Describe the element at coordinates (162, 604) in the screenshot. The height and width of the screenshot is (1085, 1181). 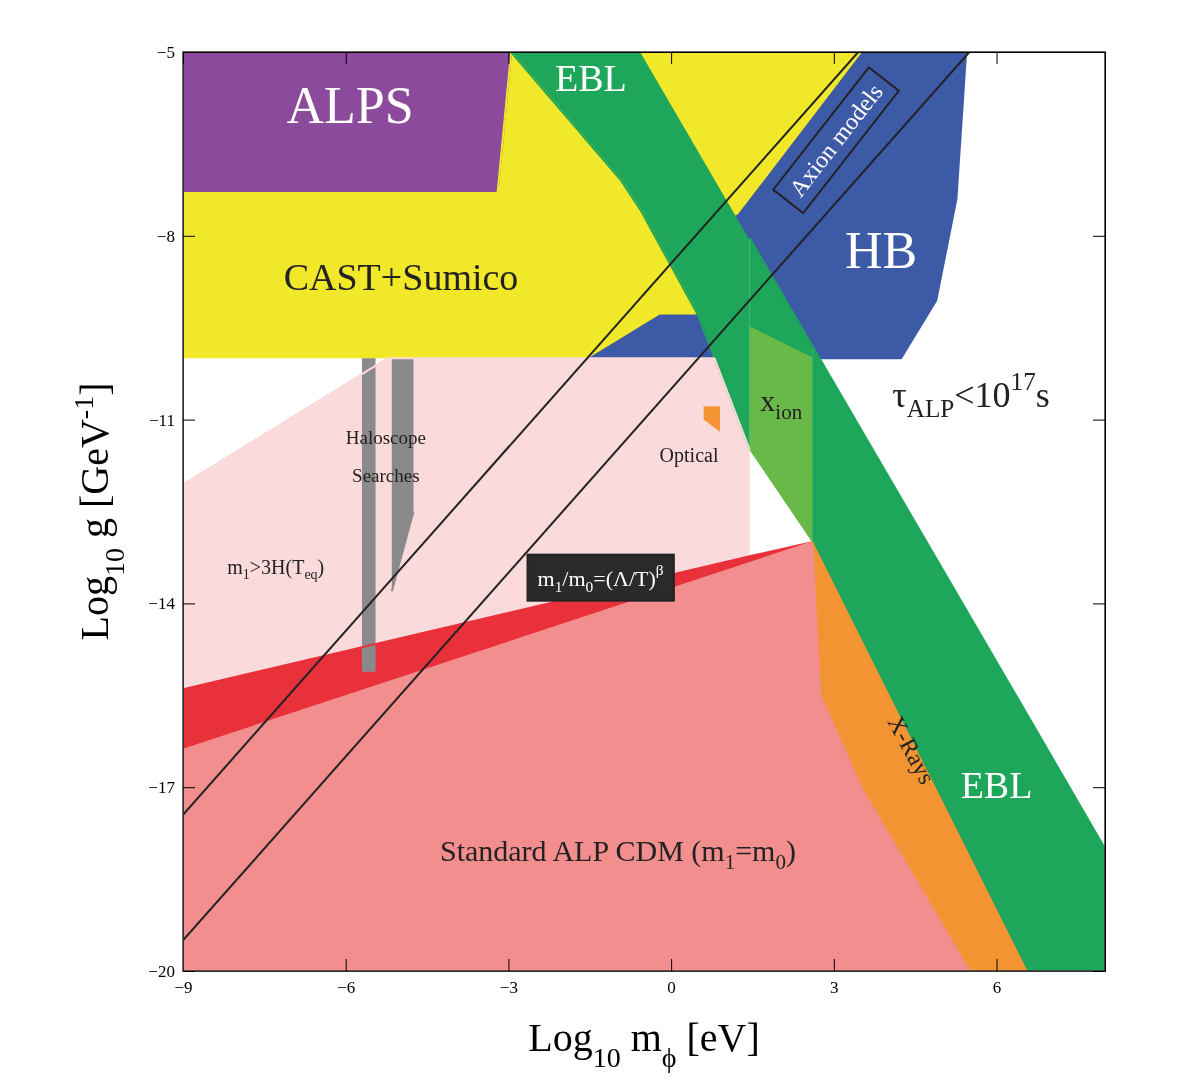
I see `y-tick-label: −14` at that location.